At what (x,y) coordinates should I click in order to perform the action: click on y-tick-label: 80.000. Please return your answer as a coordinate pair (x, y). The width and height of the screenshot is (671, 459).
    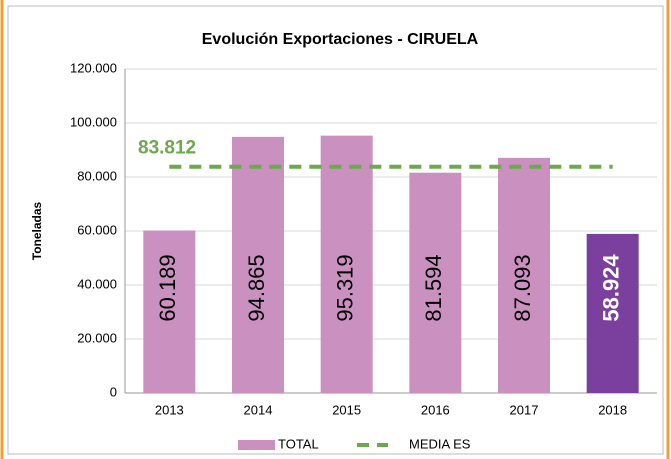
    Looking at the image, I should click on (97, 175).